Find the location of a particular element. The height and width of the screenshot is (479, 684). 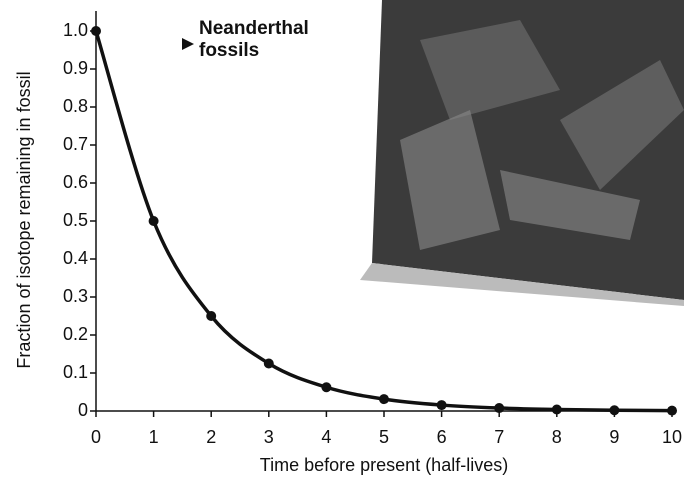

y-tick-label: 0.6 is located at coordinates (75, 182).